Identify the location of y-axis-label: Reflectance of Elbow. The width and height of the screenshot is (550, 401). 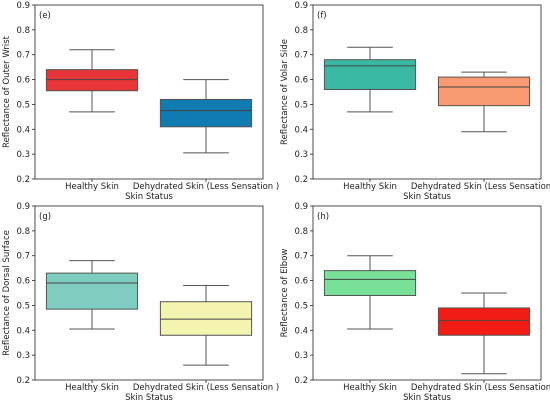
(285, 293).